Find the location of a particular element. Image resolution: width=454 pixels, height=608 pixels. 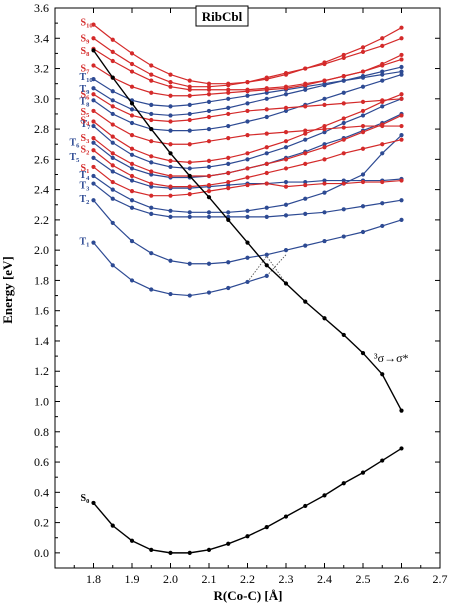

series-t1 is located at coordinates (180, 269).